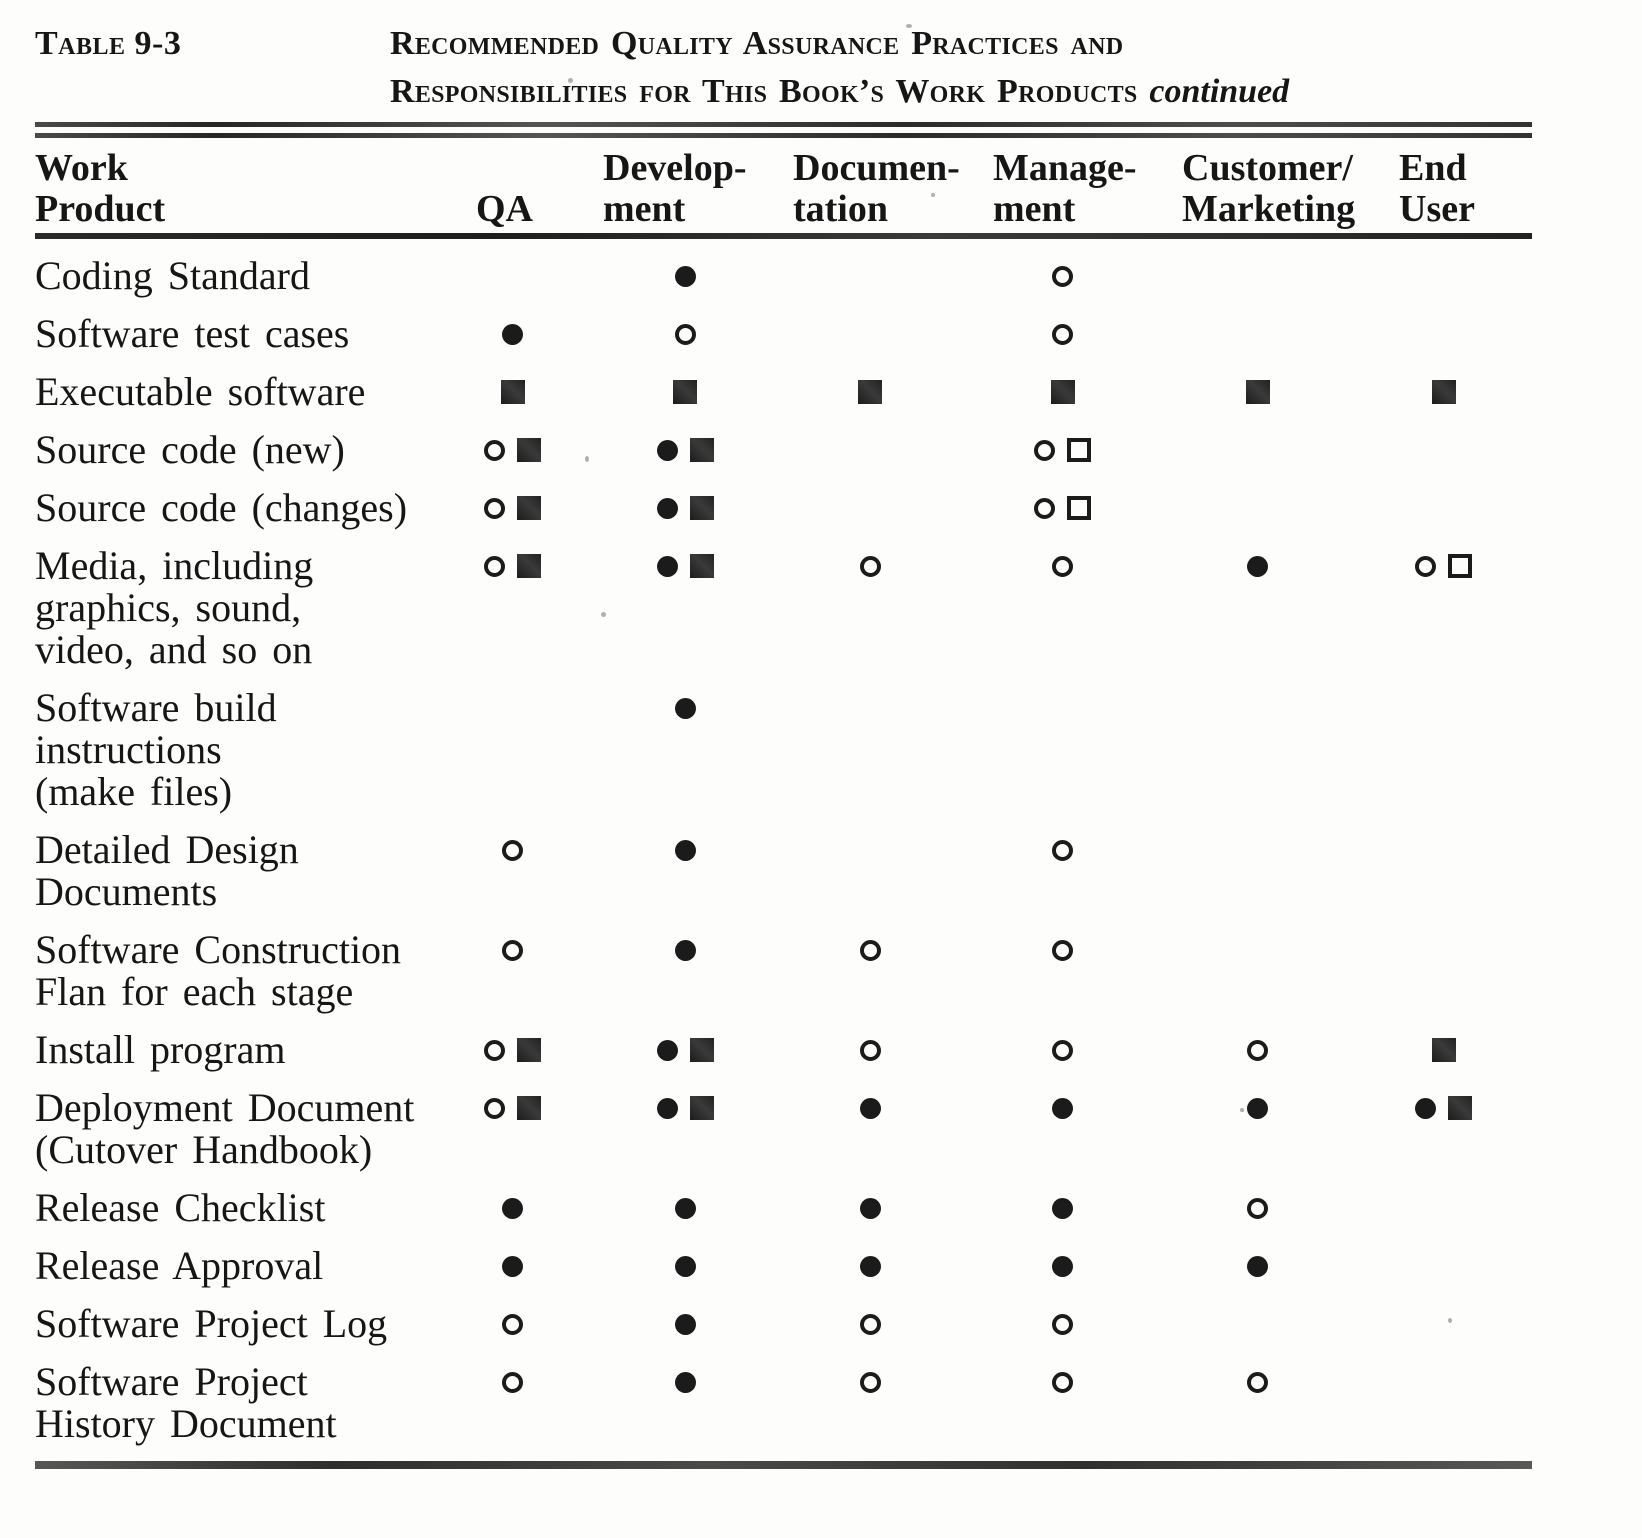  I want to click on column-header-line: End, so click(1433, 168).